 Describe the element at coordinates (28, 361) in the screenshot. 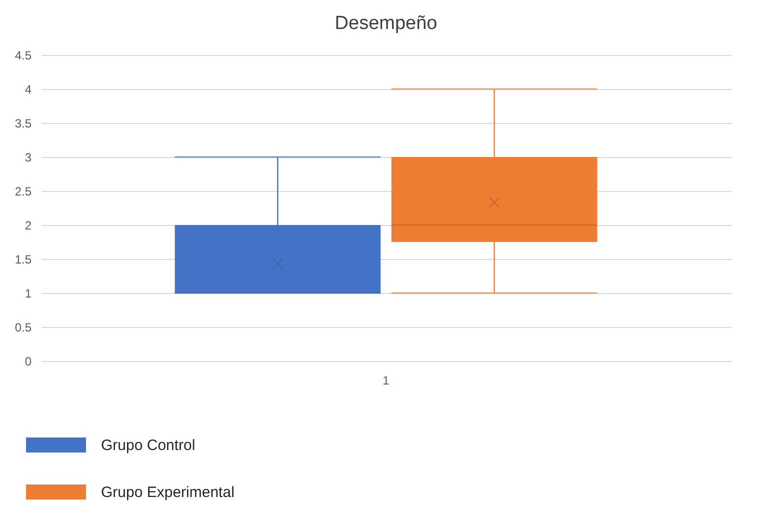

I see `y-tick-label: 0` at that location.